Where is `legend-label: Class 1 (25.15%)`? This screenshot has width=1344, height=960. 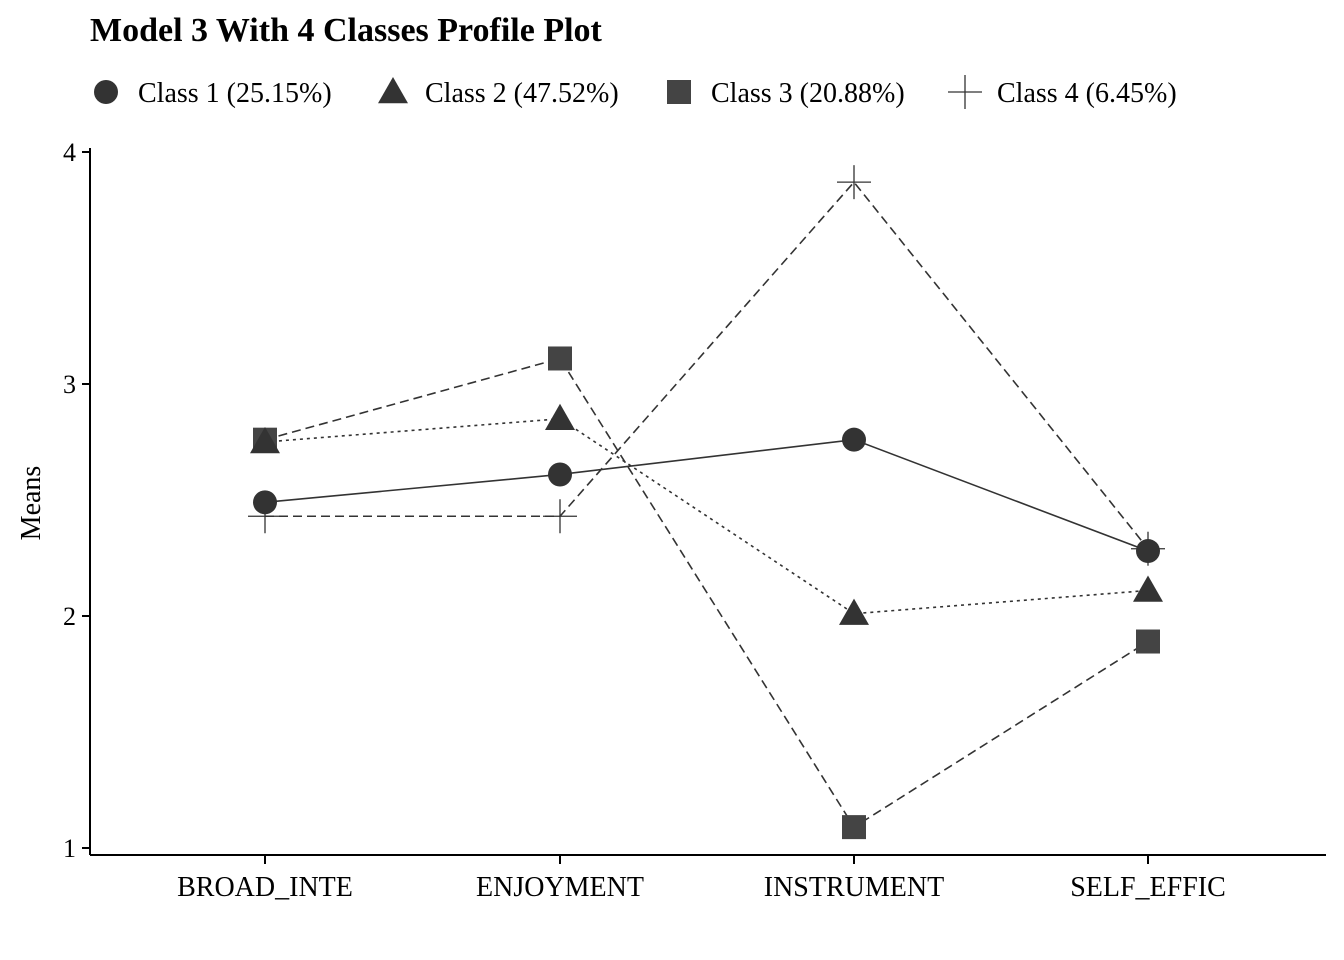 legend-label: Class 1 (25.15%) is located at coordinates (235, 93).